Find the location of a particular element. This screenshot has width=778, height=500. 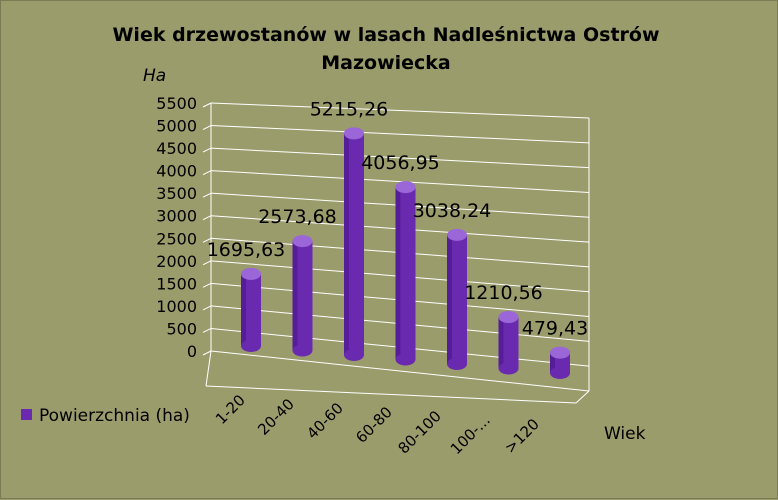

y-axis-label: Ha is located at coordinates (154, 76).